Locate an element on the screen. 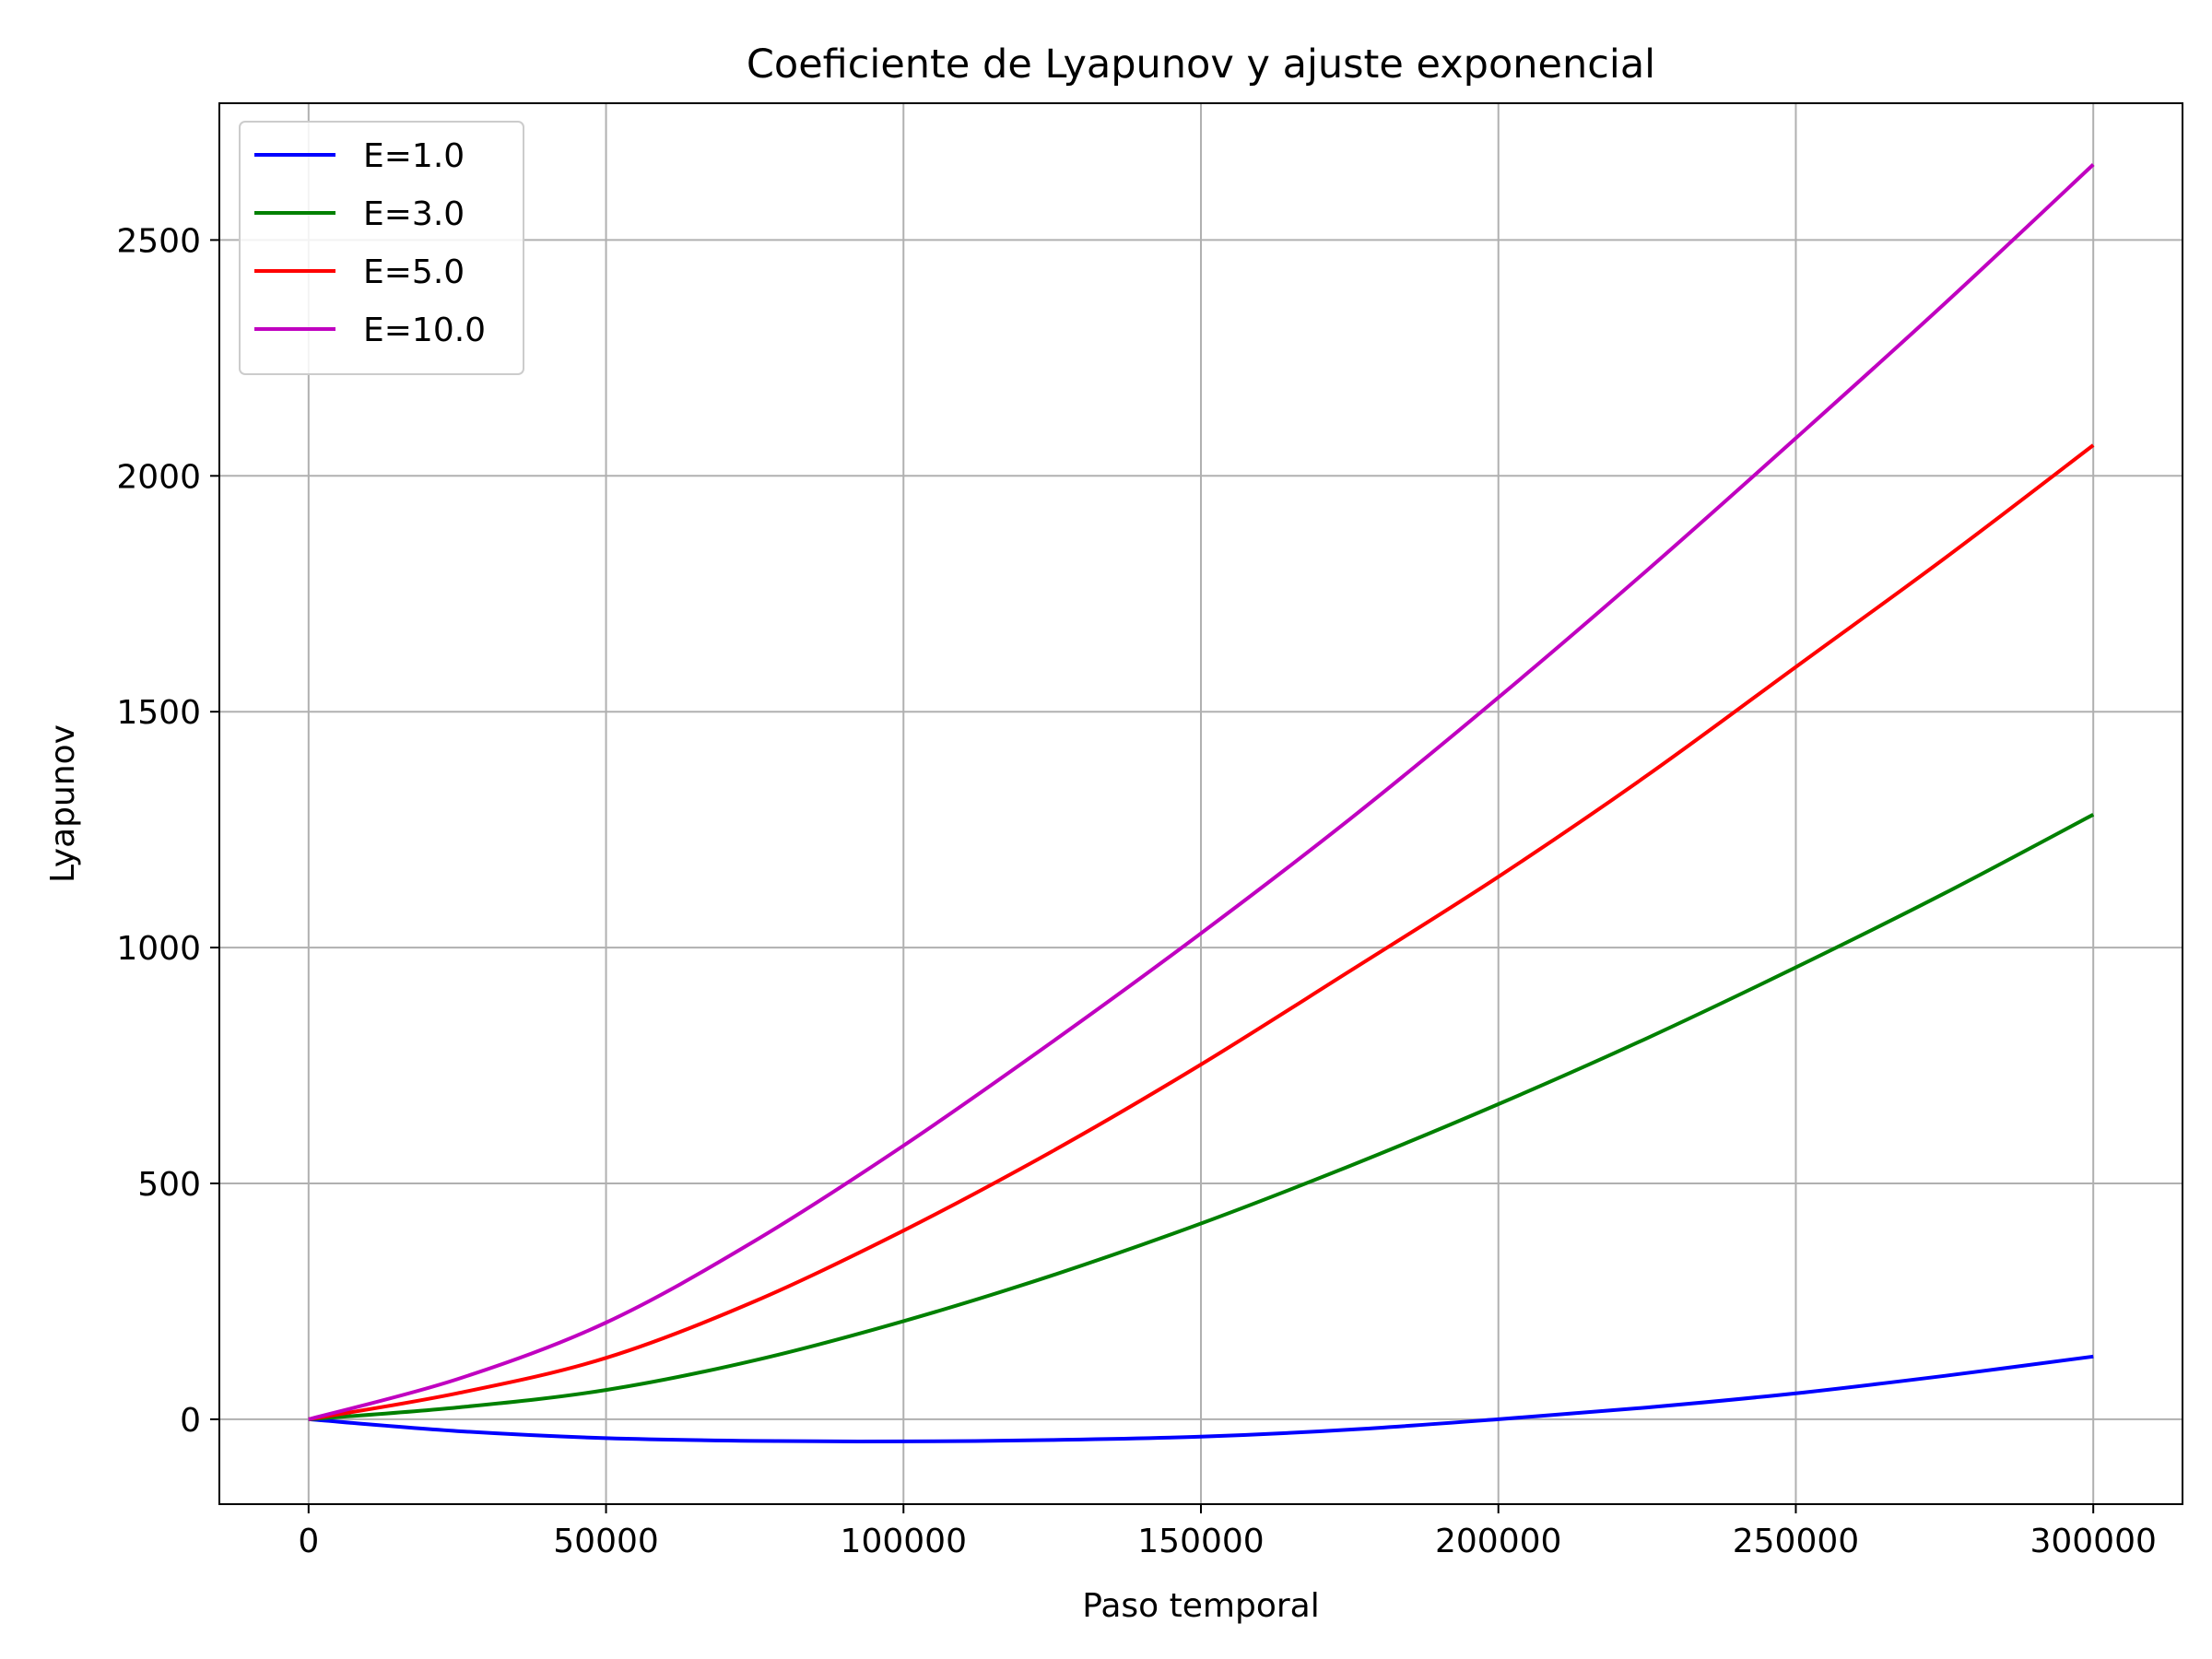 The height and width of the screenshot is (1659, 2212). y-tick-label: 1500 is located at coordinates (158, 713).